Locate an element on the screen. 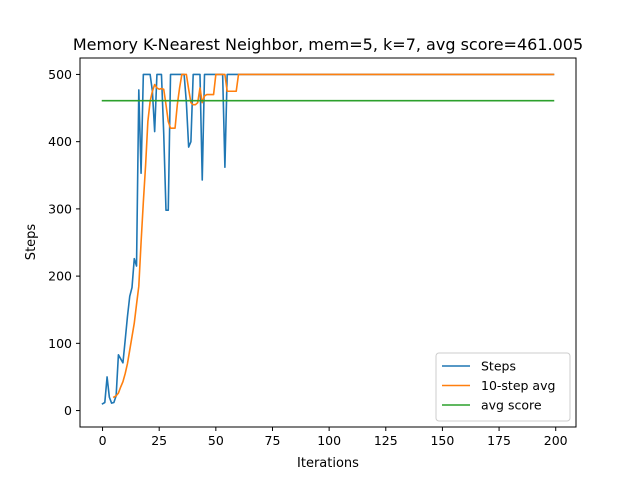 This screenshot has width=640, height=480. y-tick-label: 500 is located at coordinates (60, 74).